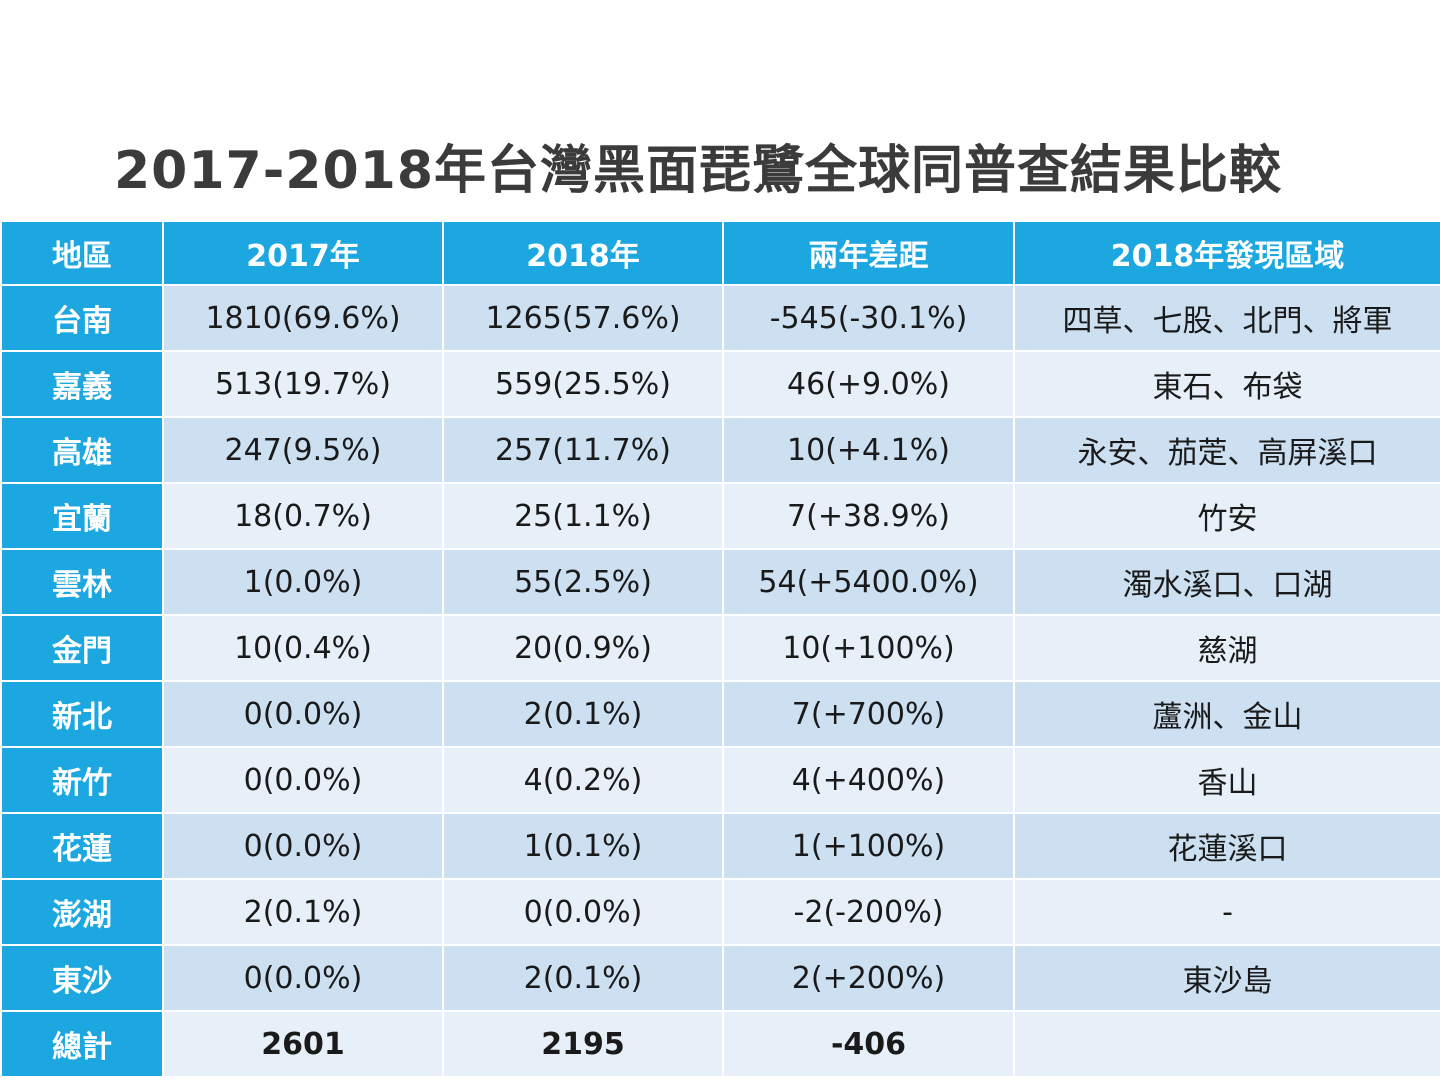  Describe the element at coordinates (583, 253) in the screenshot. I see `header-2018: 2018年` at that location.